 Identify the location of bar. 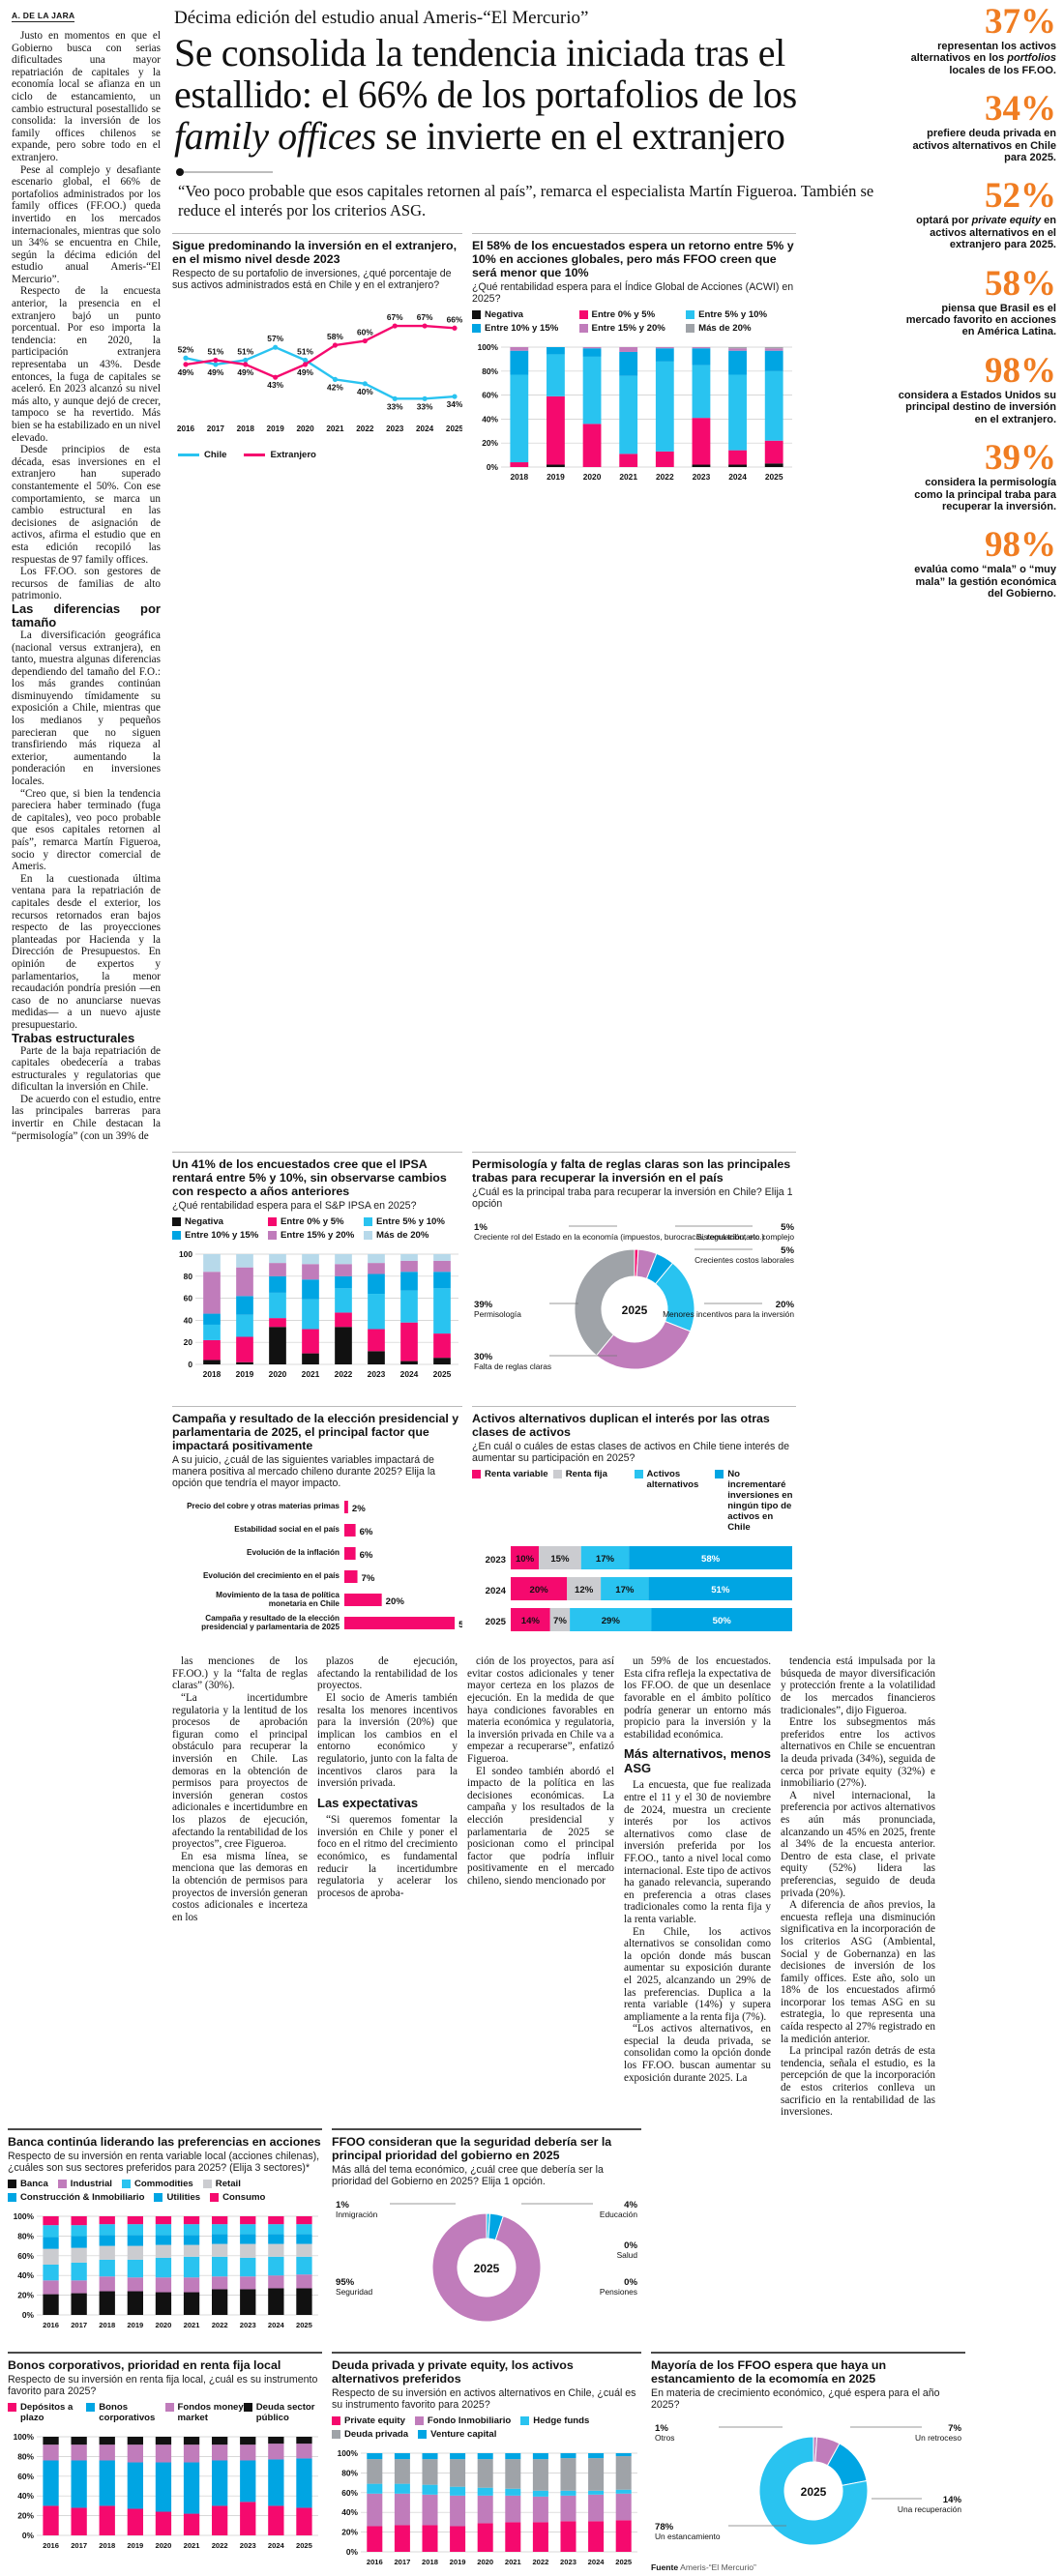
(350, 1554).